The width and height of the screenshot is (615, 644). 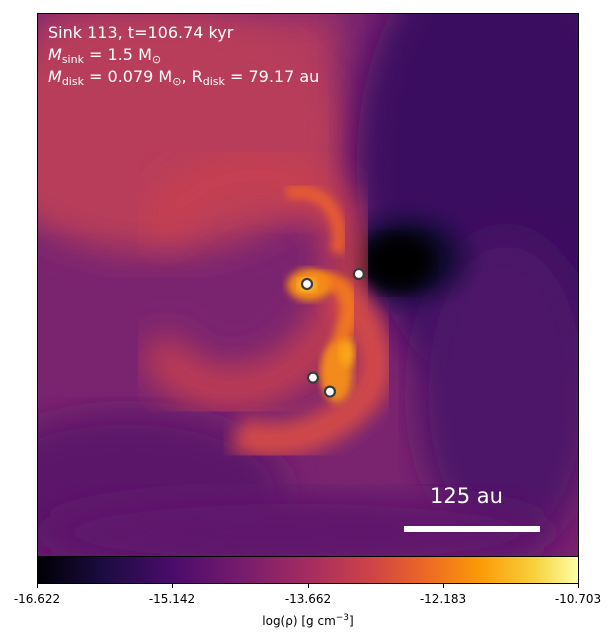 I want to click on colorbar-tick-label: -10.703, so click(x=578, y=599).